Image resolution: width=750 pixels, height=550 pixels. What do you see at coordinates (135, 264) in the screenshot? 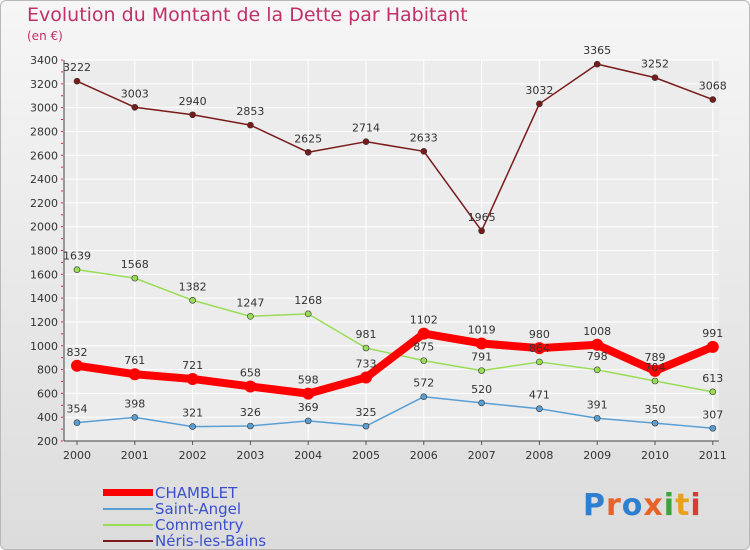
I see `data-label-commentry: 1568` at bounding box center [135, 264].